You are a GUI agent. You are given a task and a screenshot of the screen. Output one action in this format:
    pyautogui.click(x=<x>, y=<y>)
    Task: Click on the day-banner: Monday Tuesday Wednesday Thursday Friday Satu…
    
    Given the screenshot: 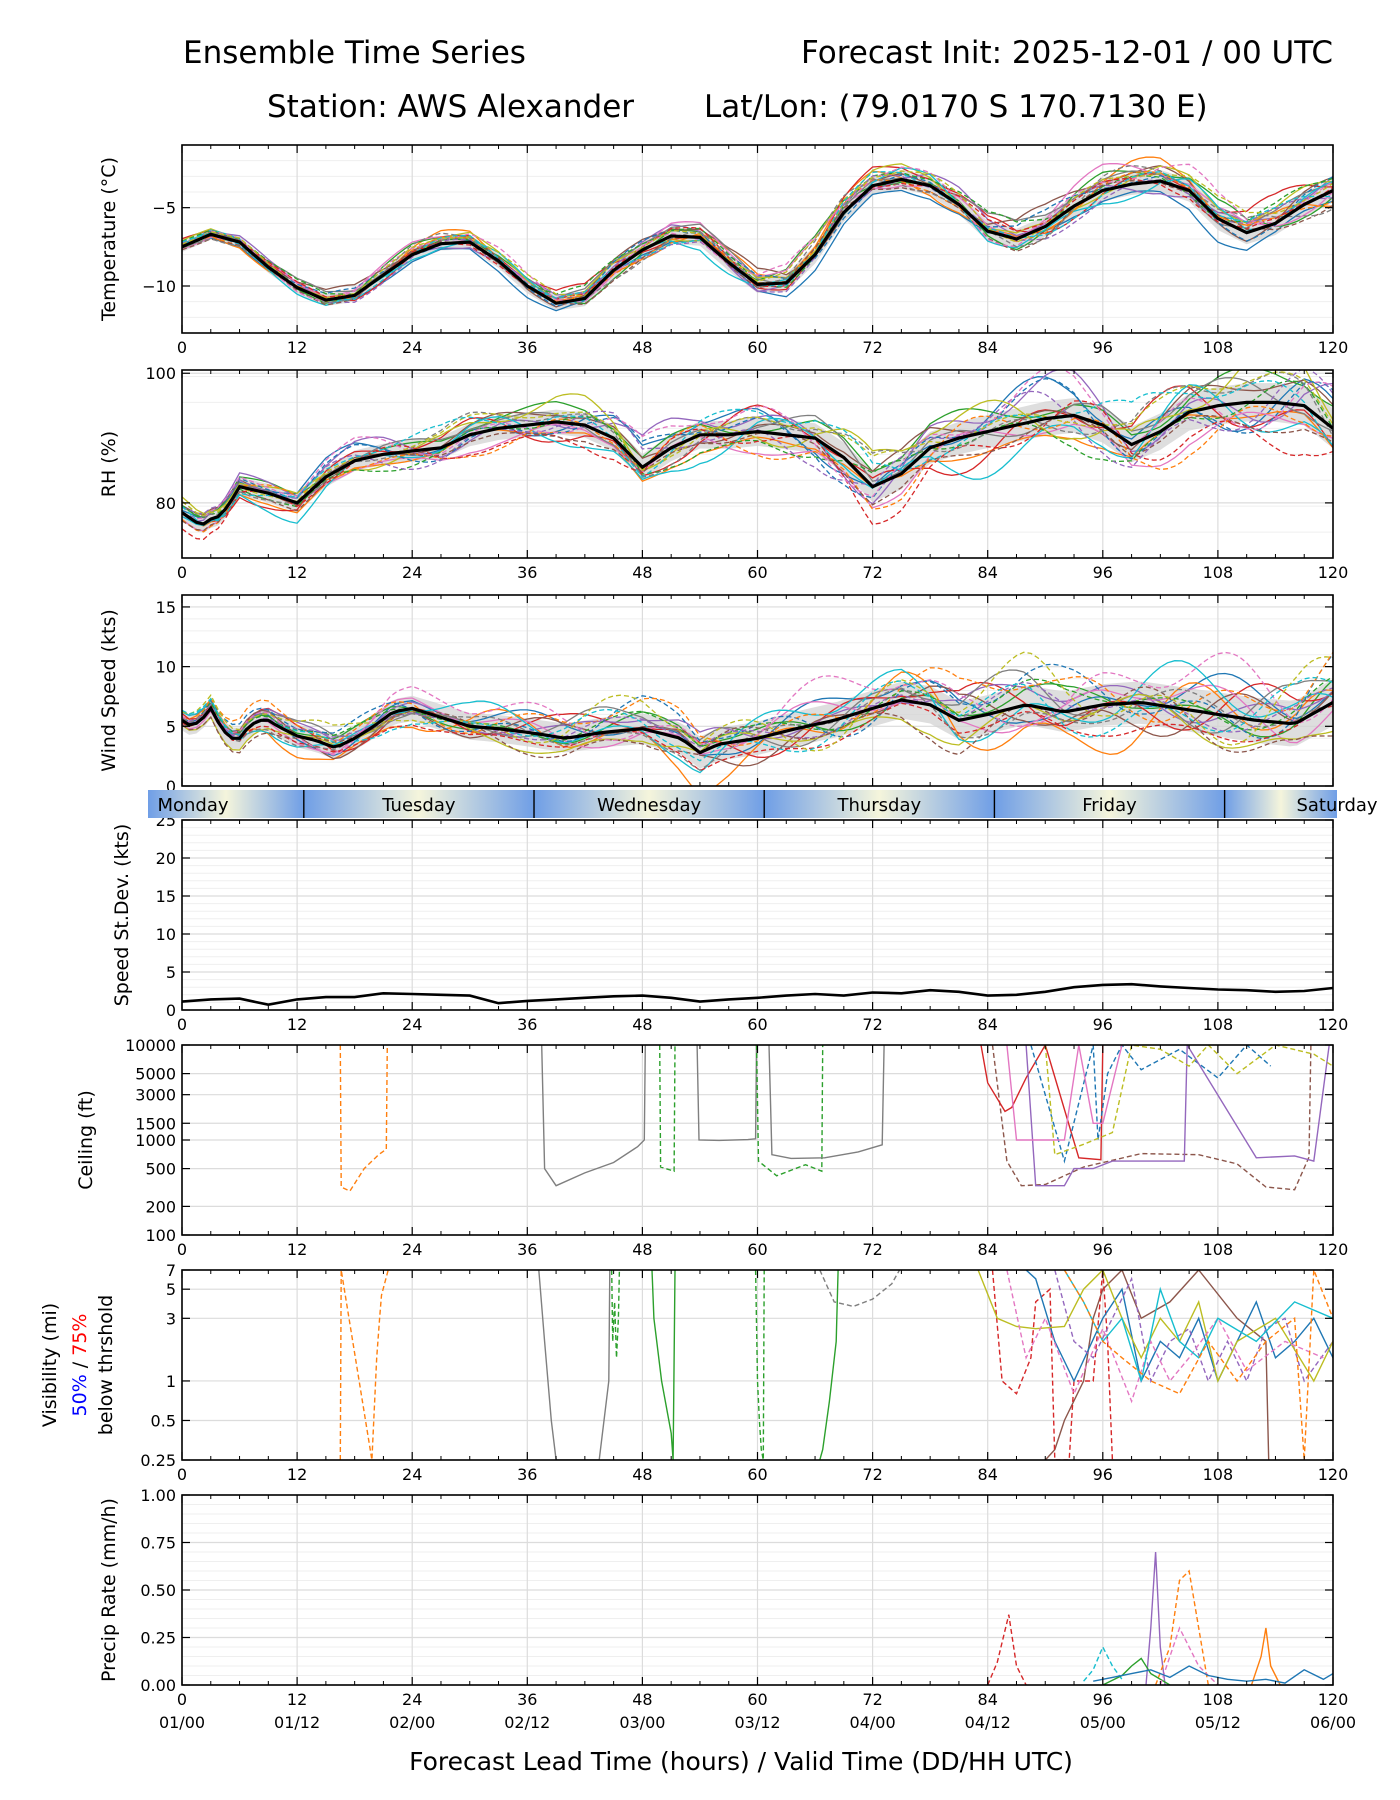 What is the action you would take?
    pyautogui.click(x=763, y=804)
    